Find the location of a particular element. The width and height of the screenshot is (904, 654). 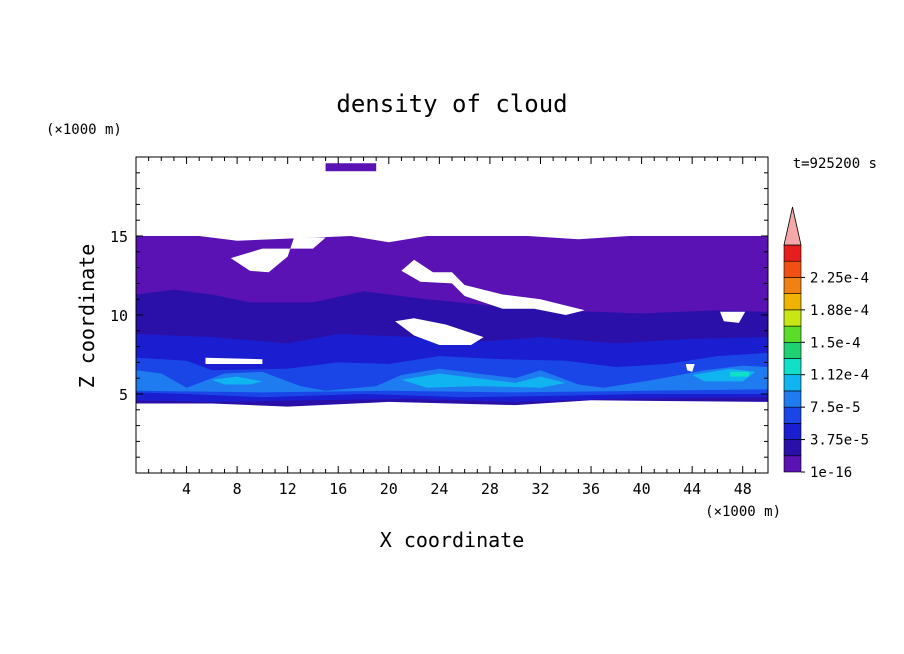

lower-cloud-peak-core is located at coordinates (739, 374).